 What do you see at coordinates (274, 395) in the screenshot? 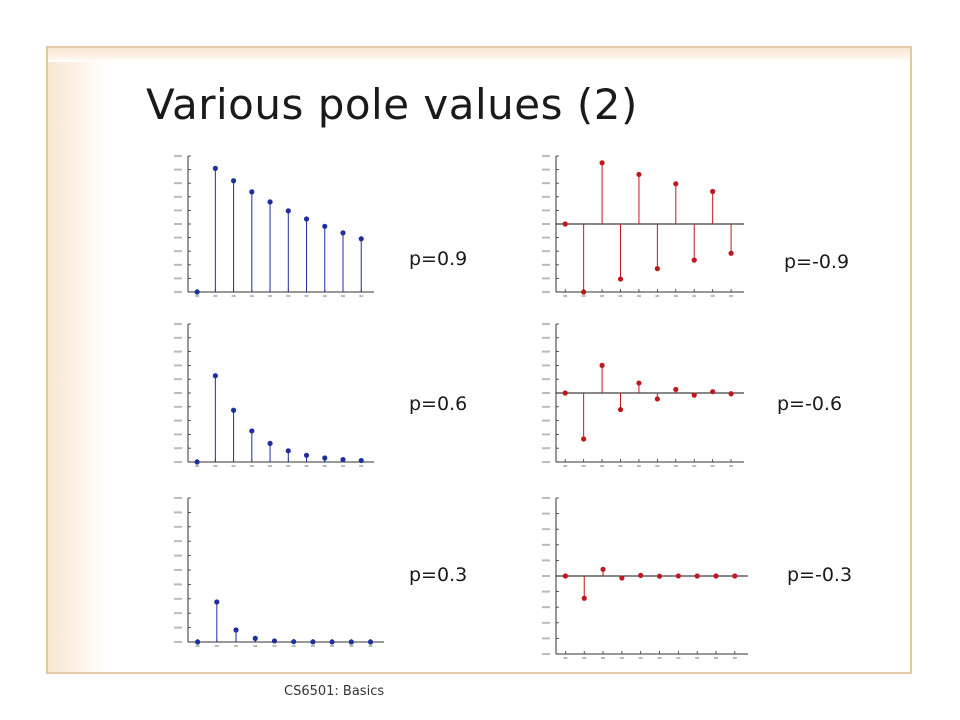
I see `stem-plot-p-0.6` at bounding box center [274, 395].